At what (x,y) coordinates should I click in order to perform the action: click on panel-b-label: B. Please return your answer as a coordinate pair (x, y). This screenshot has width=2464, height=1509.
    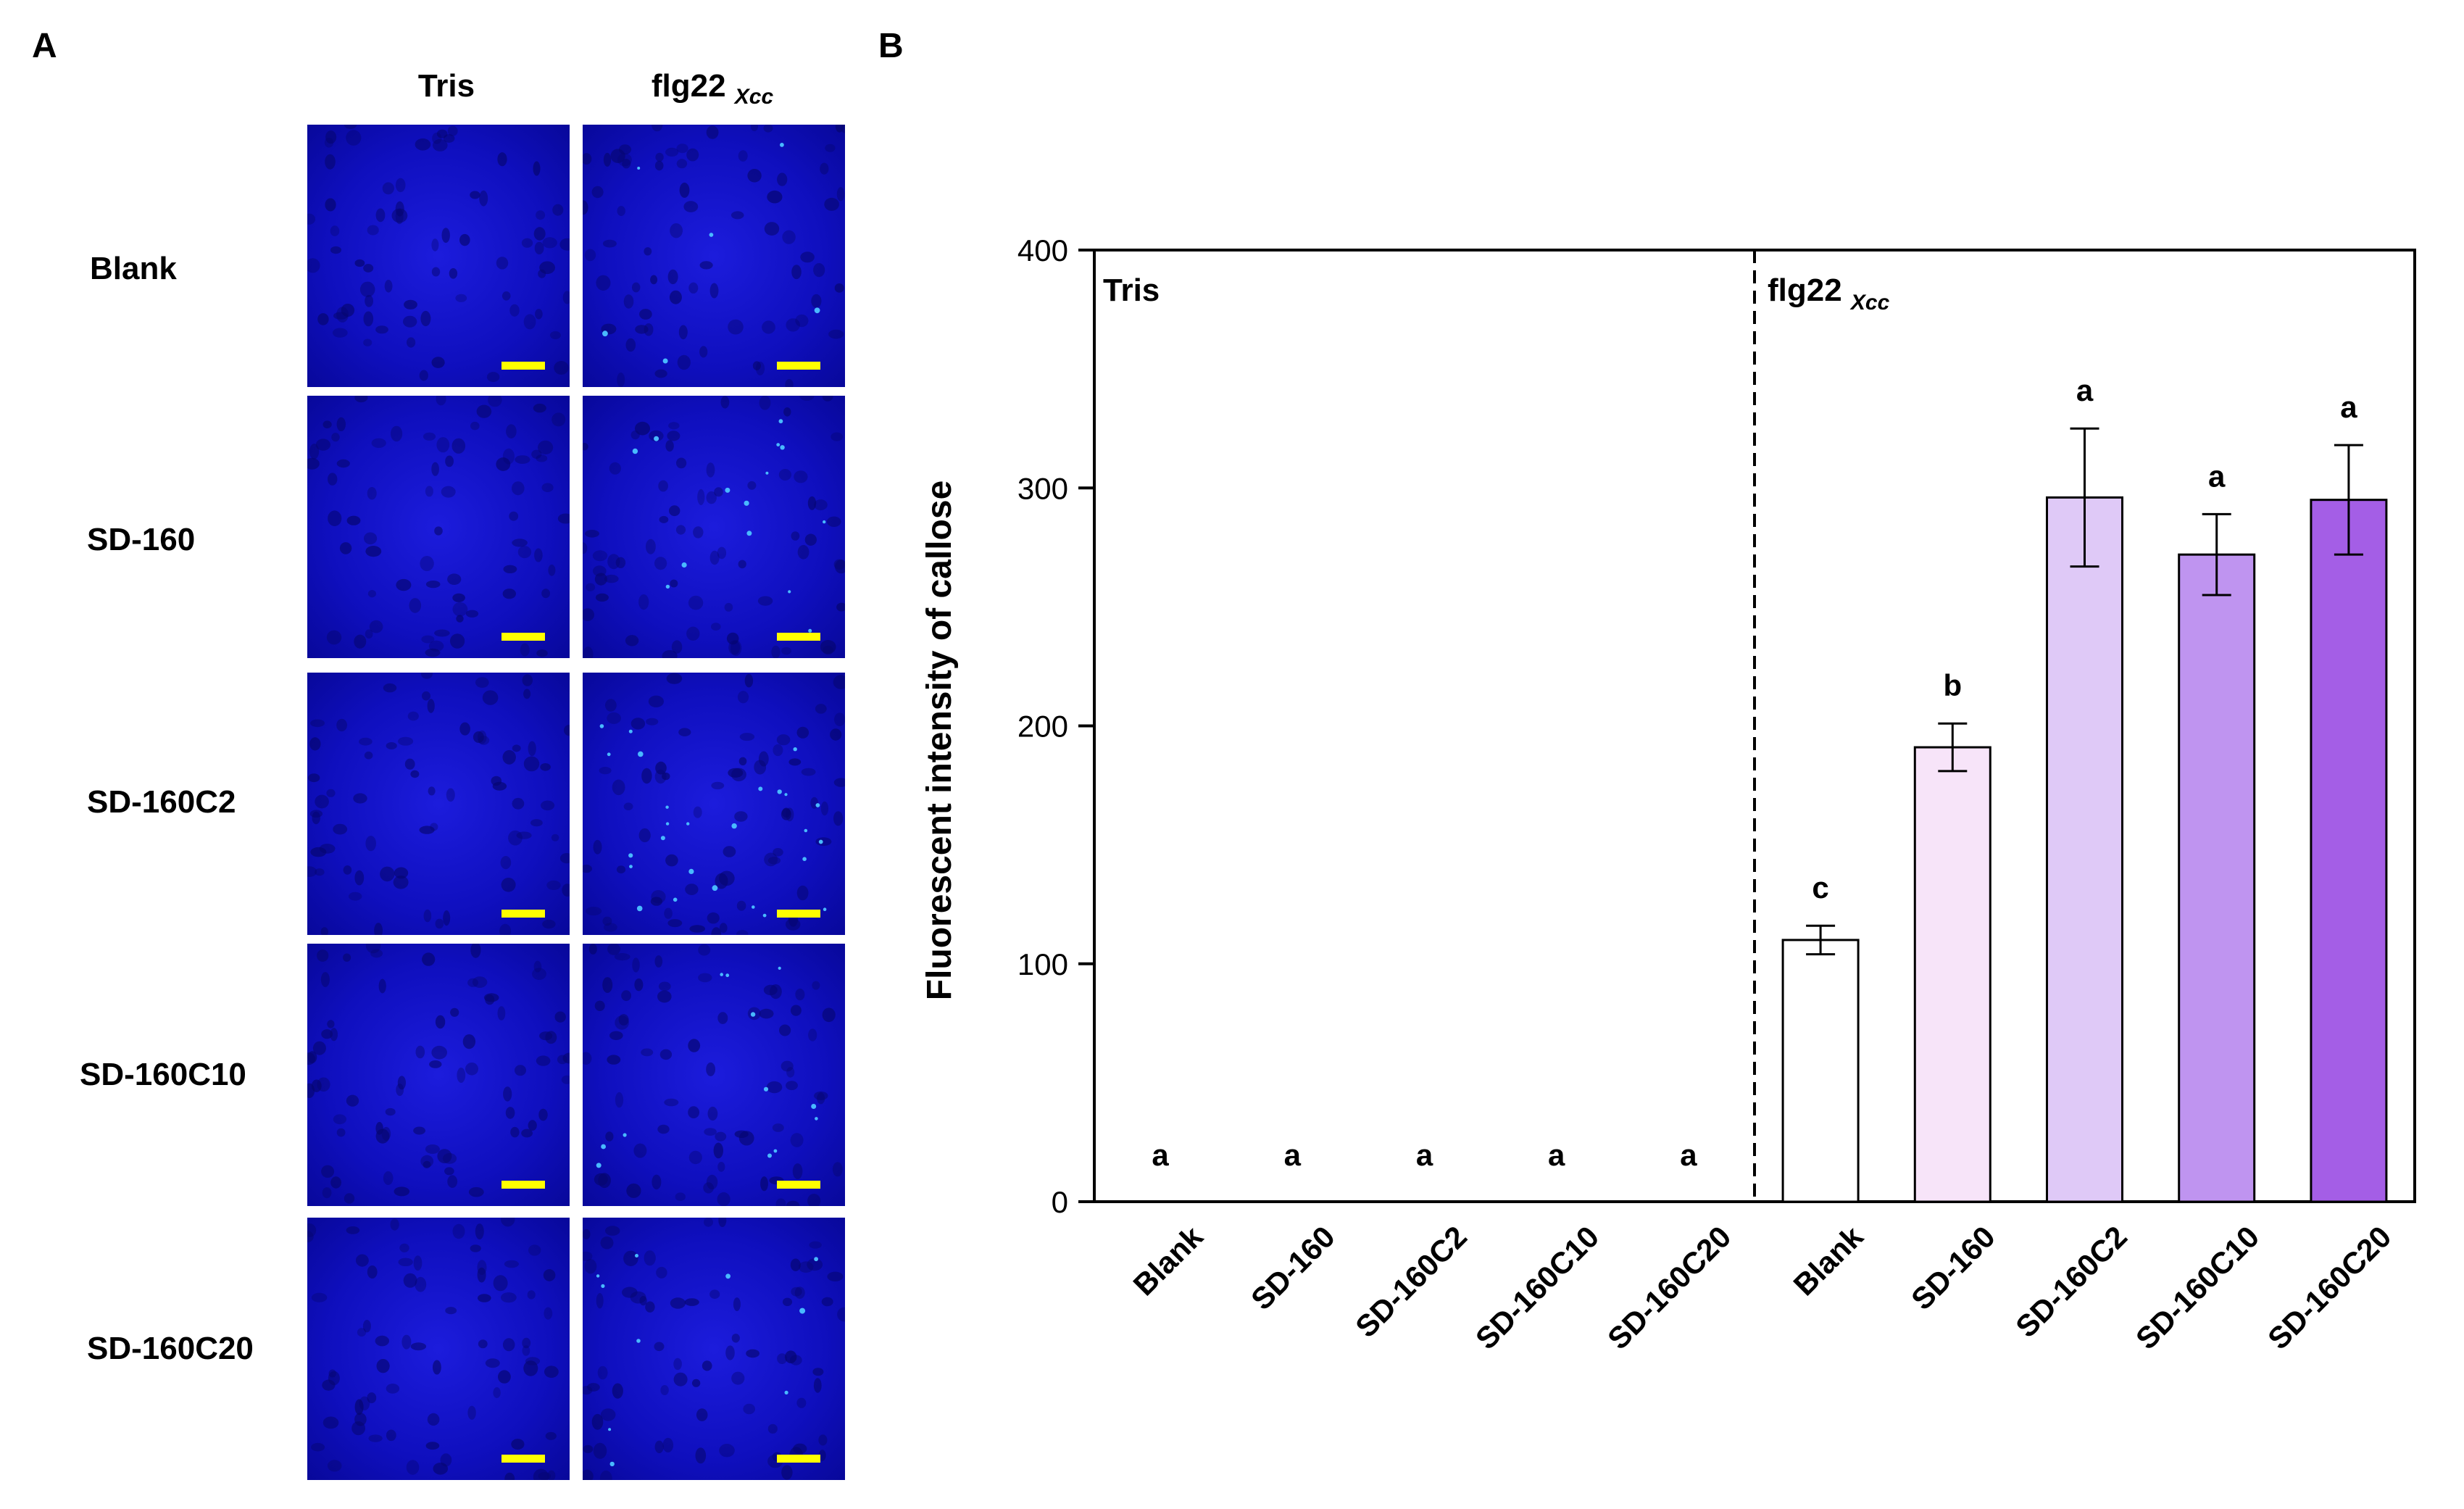
    Looking at the image, I should click on (891, 46).